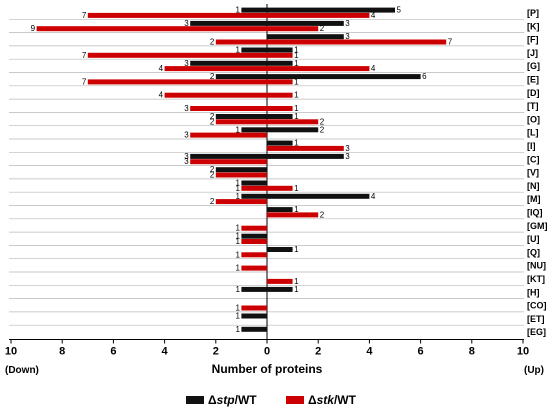  Describe the element at coordinates (267, 369) in the screenshot. I see `x-axis-title: Number of proteins` at that location.